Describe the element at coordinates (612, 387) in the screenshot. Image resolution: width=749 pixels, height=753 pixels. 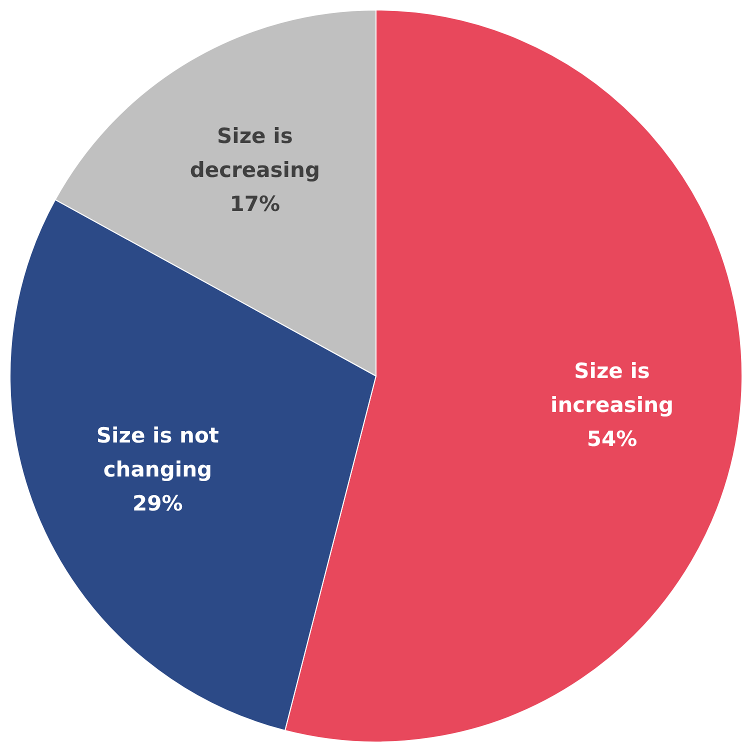
I see `slice-label: Size is increasing` at that location.